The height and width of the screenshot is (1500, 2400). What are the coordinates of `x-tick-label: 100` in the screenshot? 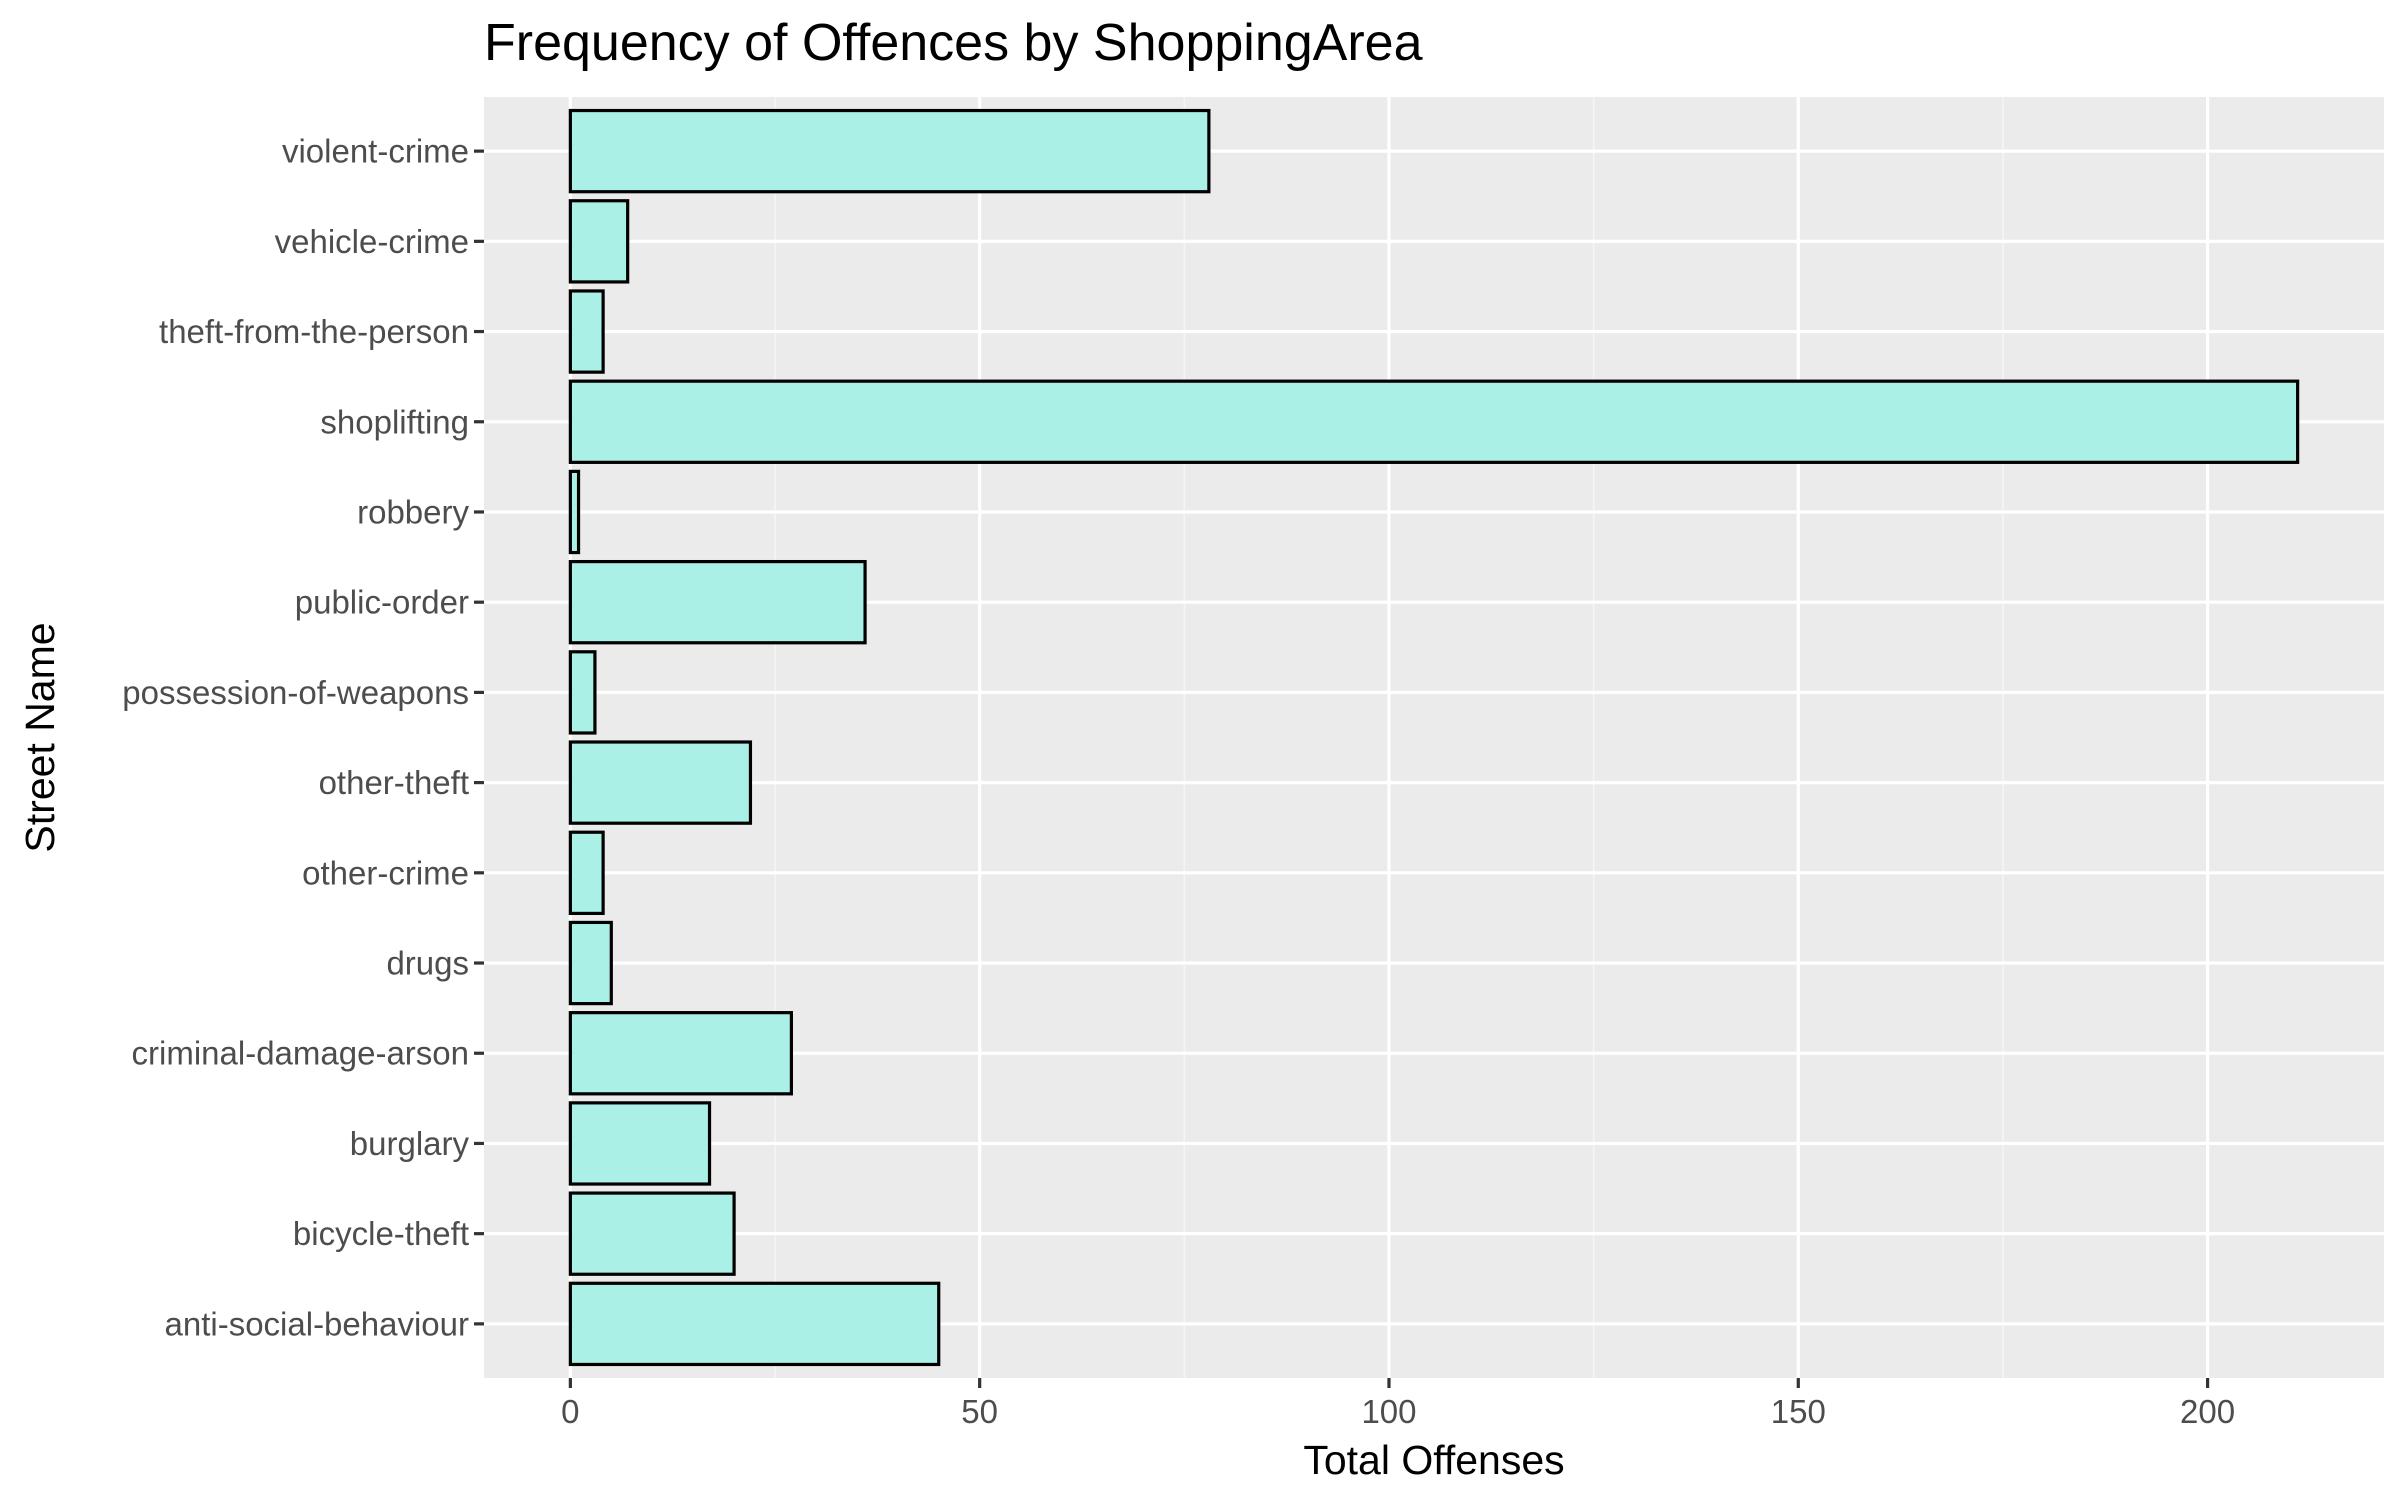 It's located at (1388, 1411).